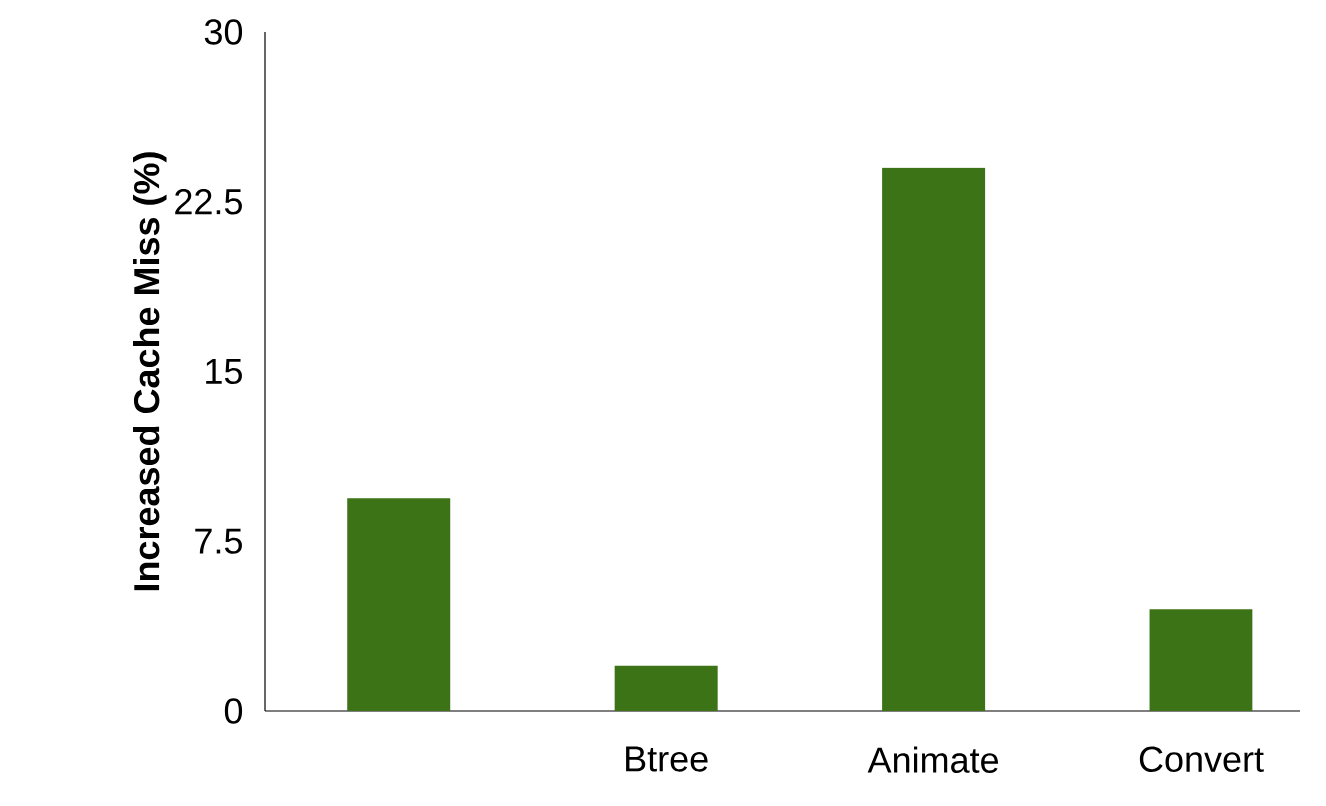 The width and height of the screenshot is (1326, 806). What do you see at coordinates (233, 711) in the screenshot?
I see `y-tick-label: 0` at bounding box center [233, 711].